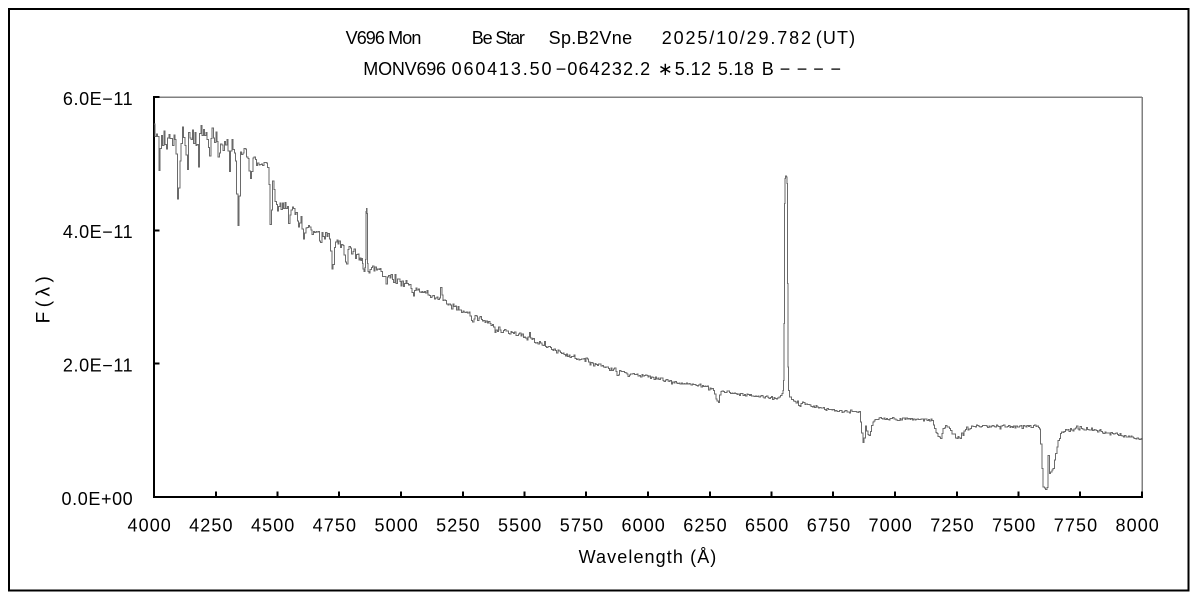 The image size is (1200, 600). What do you see at coordinates (44, 298) in the screenshot?
I see `svg-text: F(λ)` at bounding box center [44, 298].